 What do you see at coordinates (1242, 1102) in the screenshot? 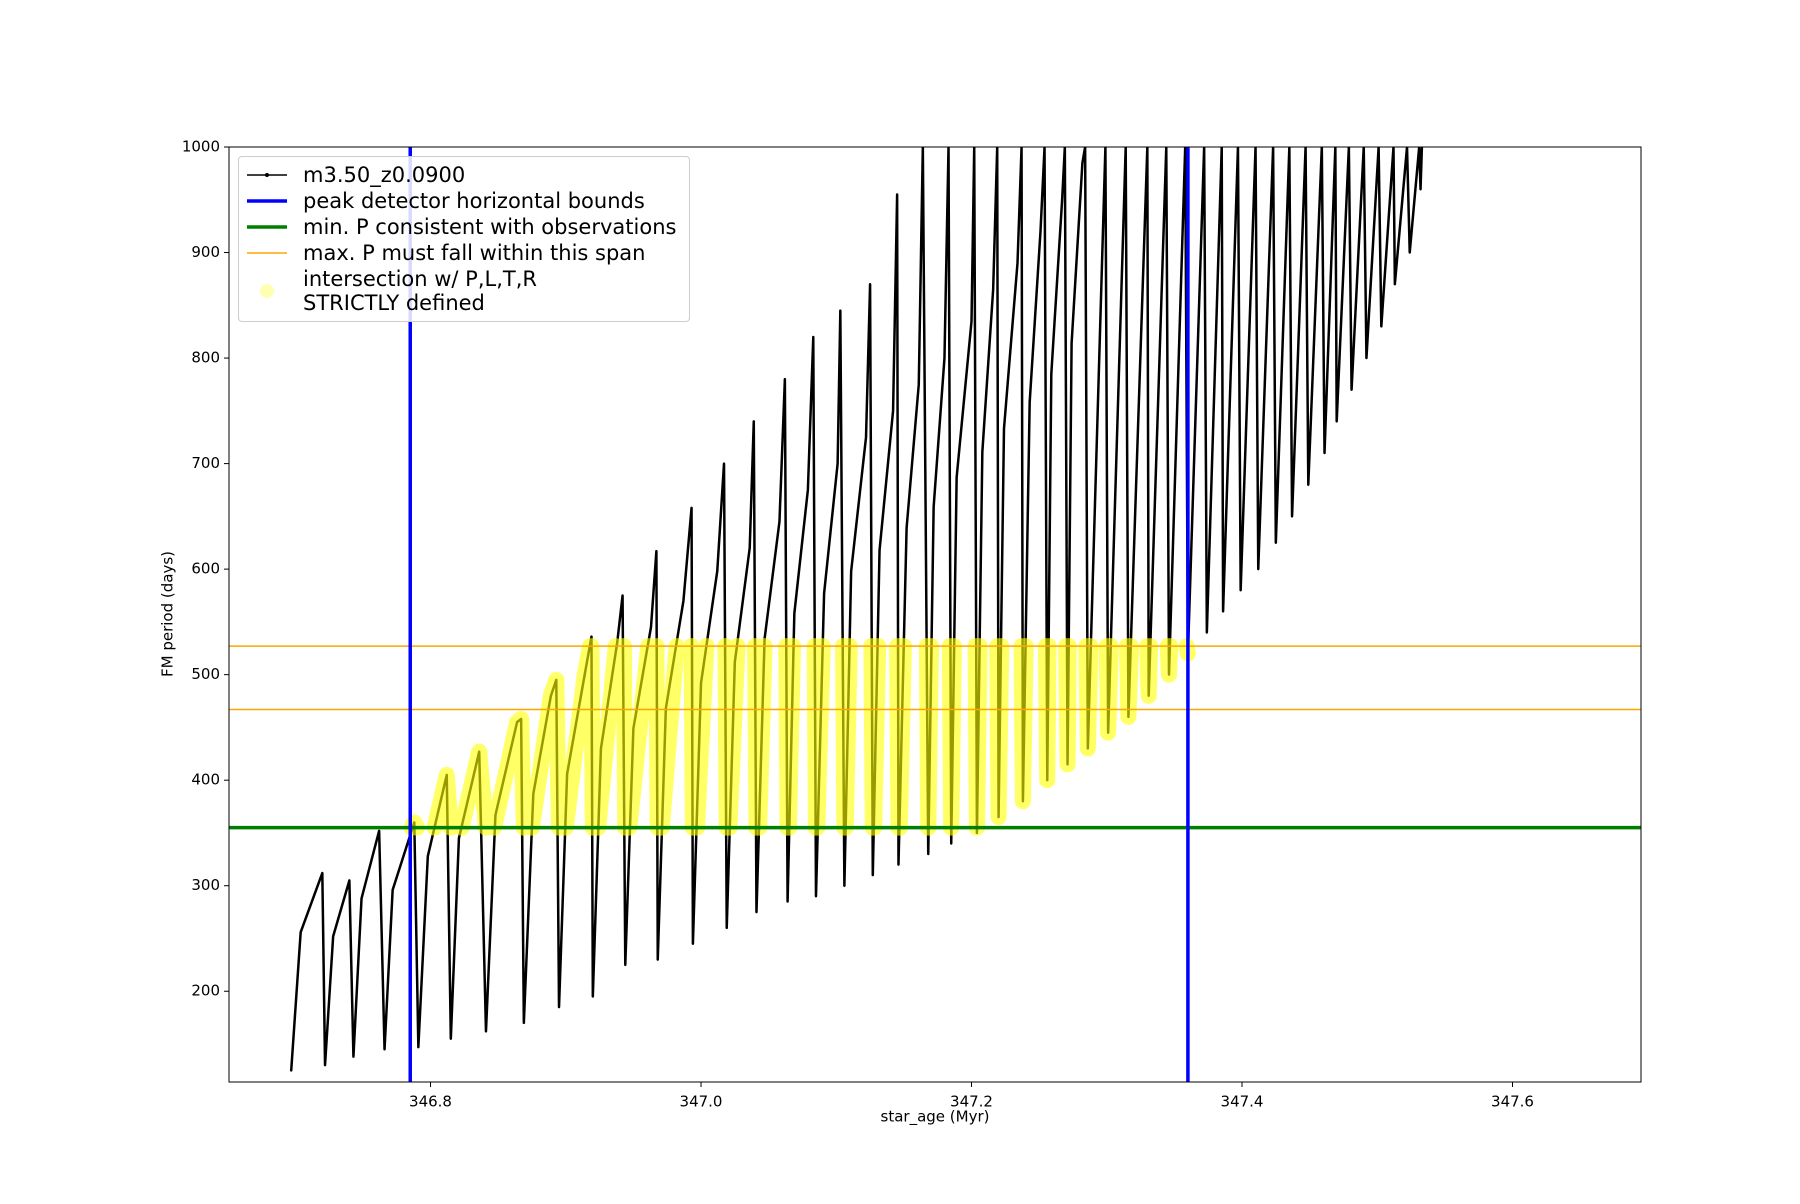
I see `x-tick-label: 347.4` at bounding box center [1242, 1102].